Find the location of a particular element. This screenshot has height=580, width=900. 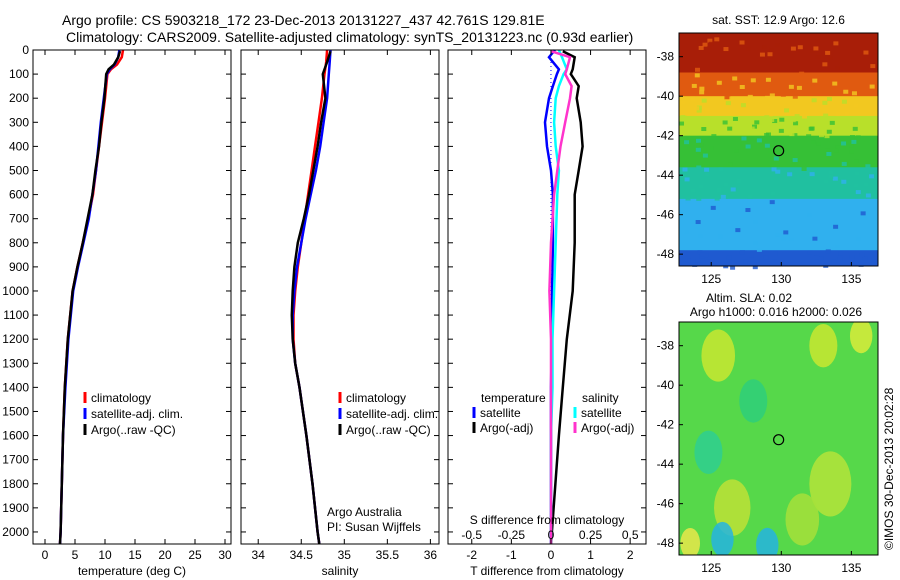

temperature-x-tick-label: 15 is located at coordinates (135, 555).